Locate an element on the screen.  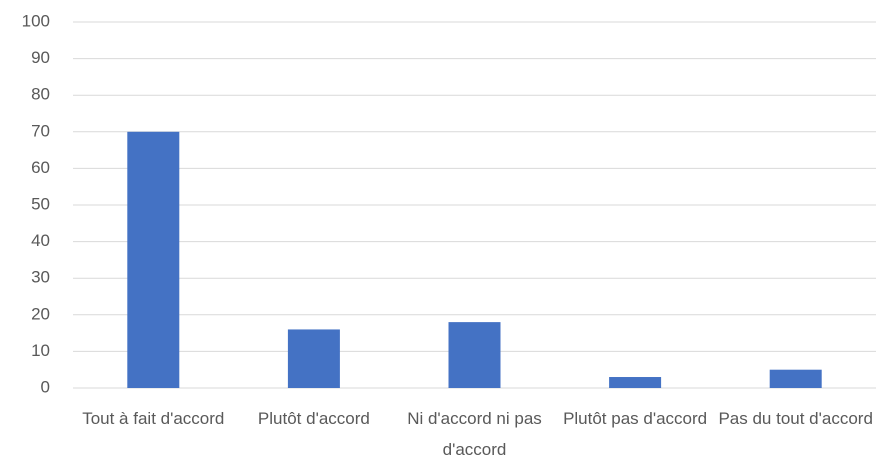
x-tick-label-box: Plutôt d'accord is located at coordinates (313, 418).